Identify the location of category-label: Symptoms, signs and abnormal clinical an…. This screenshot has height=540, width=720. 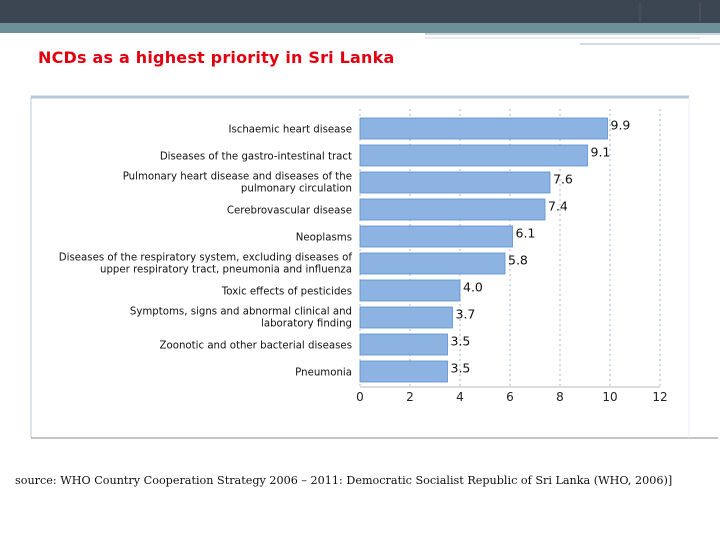
(241, 312).